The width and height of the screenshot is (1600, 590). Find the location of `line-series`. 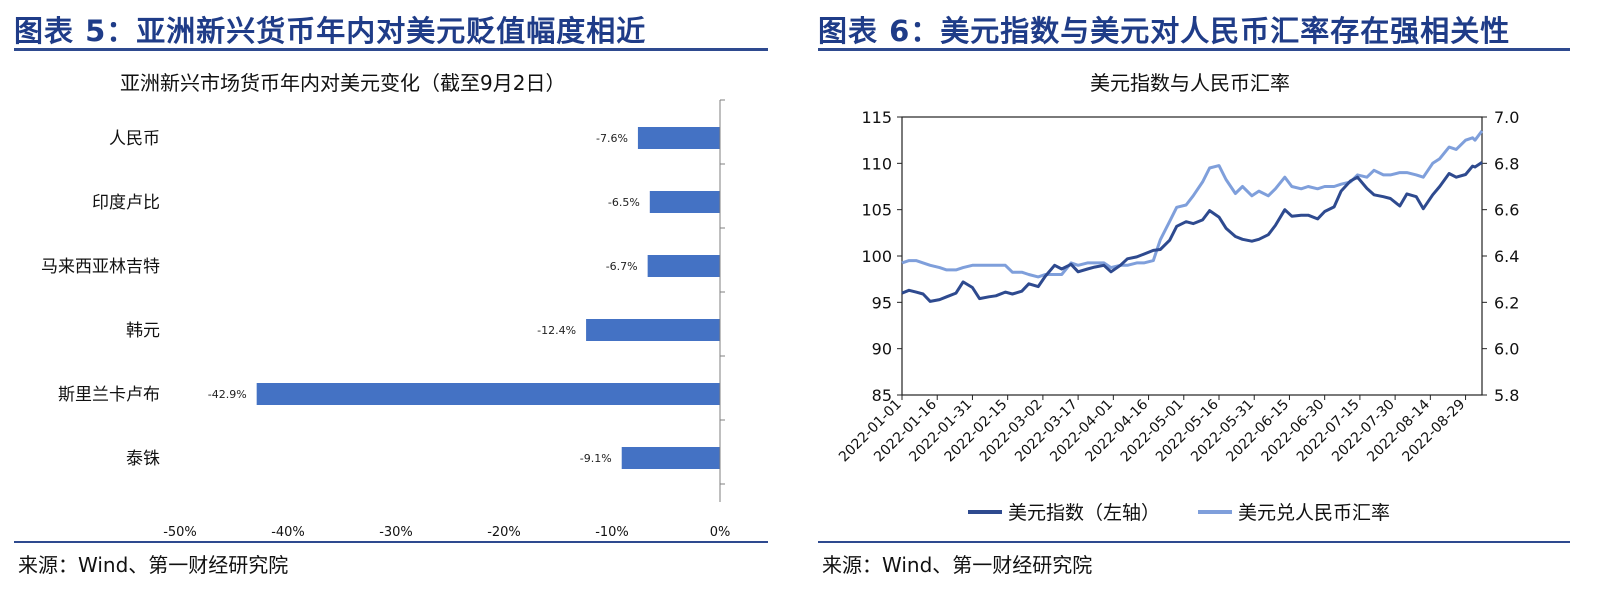

line-series is located at coordinates (1192, 216).